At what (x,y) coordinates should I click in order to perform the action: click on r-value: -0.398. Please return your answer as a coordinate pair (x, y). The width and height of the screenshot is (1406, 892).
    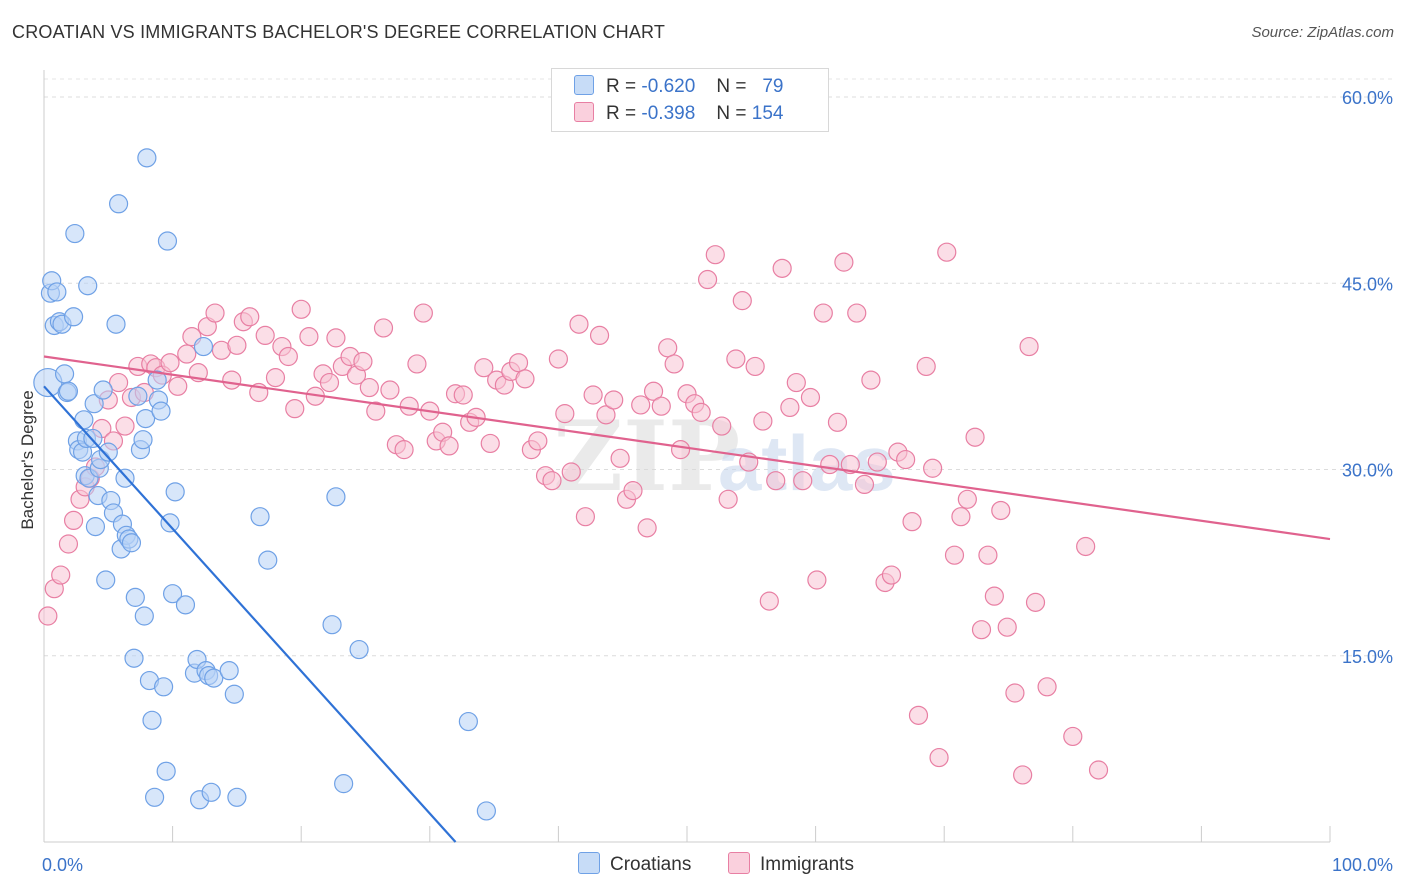
    Looking at the image, I should click on (668, 113).